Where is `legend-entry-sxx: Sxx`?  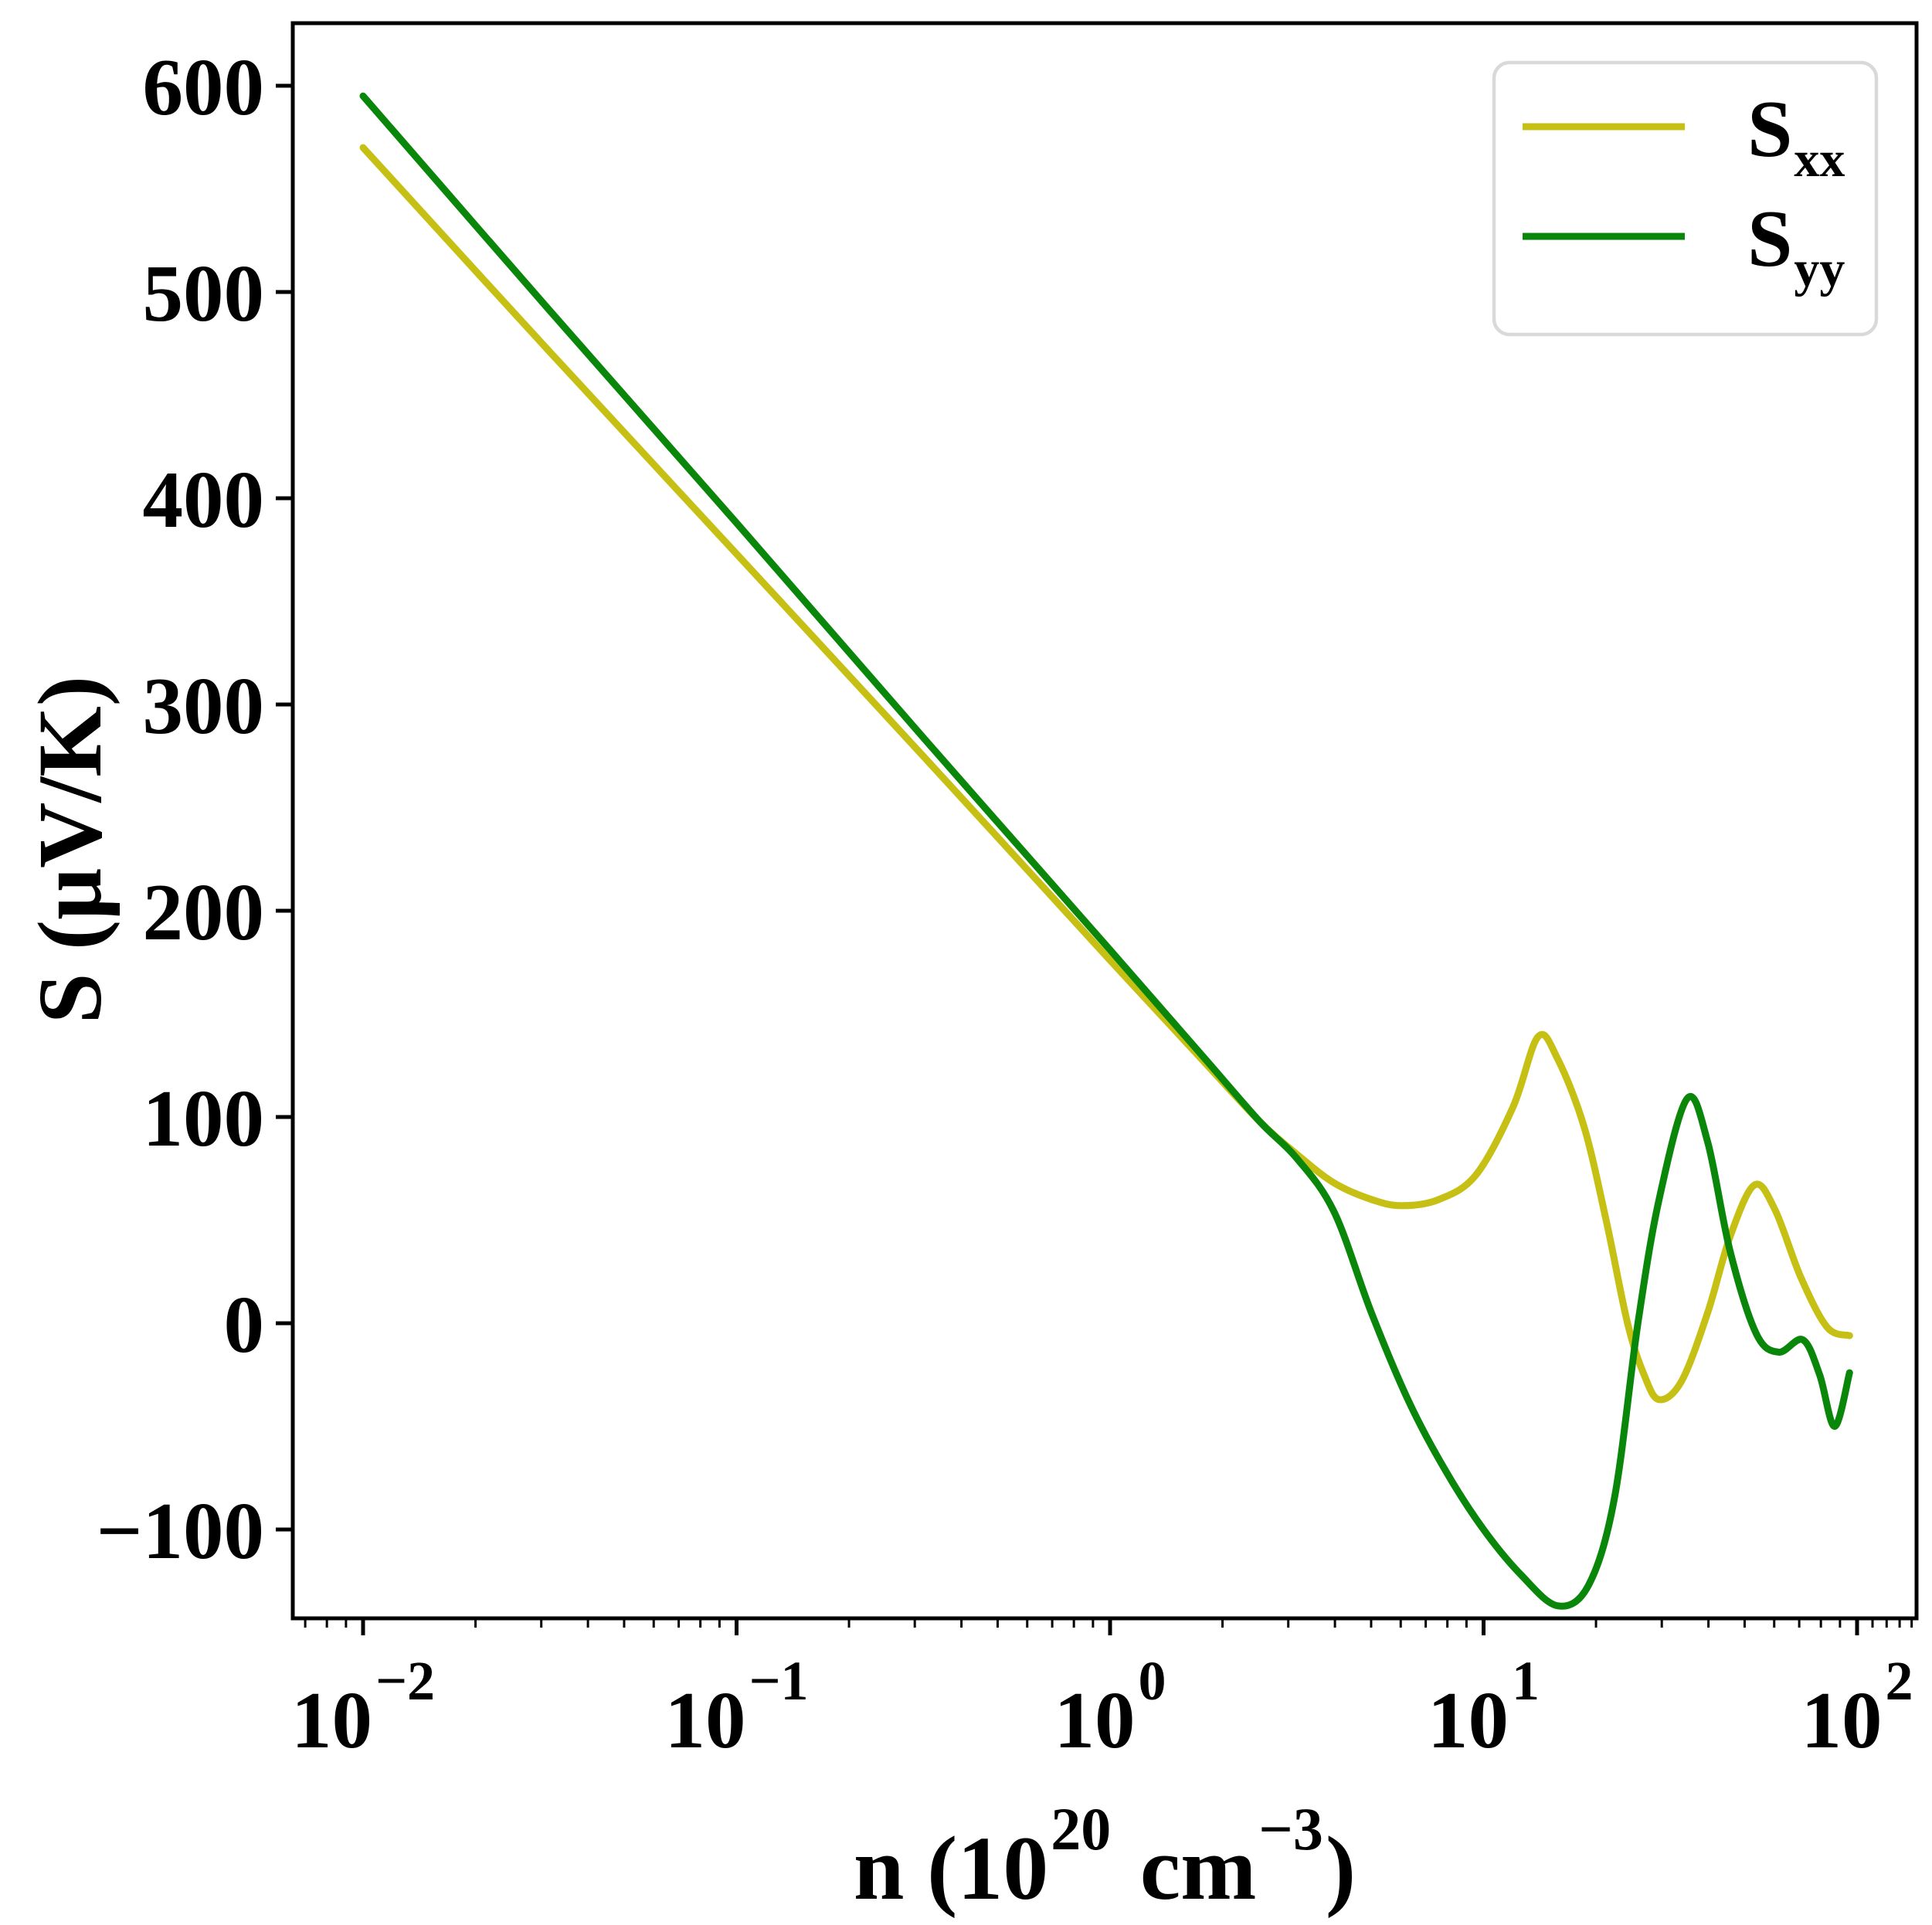 legend-entry-sxx: Sxx is located at coordinates (1684, 135).